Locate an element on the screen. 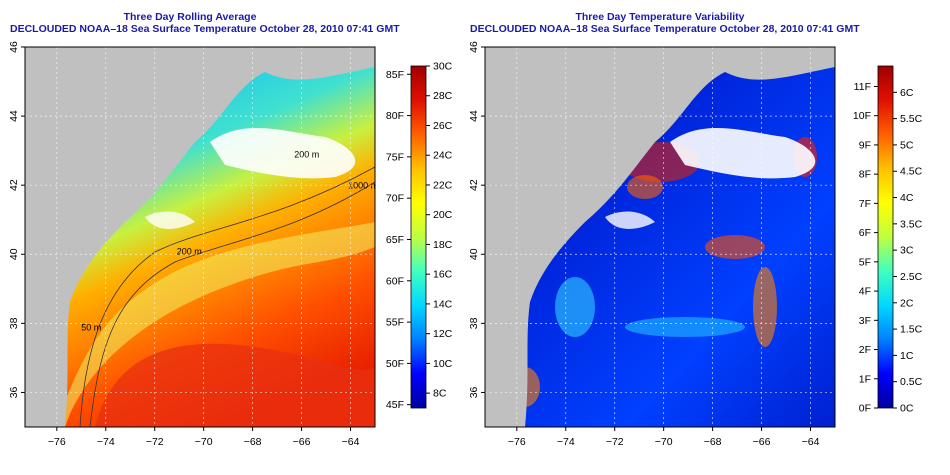 The width and height of the screenshot is (950, 475). colorbar-label-c: 10C is located at coordinates (443, 364).